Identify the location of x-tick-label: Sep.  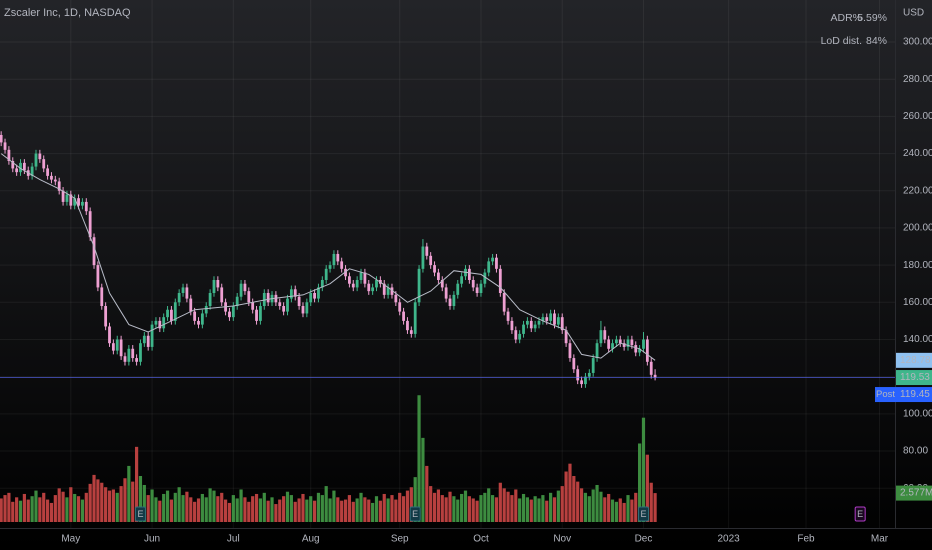
(400, 539).